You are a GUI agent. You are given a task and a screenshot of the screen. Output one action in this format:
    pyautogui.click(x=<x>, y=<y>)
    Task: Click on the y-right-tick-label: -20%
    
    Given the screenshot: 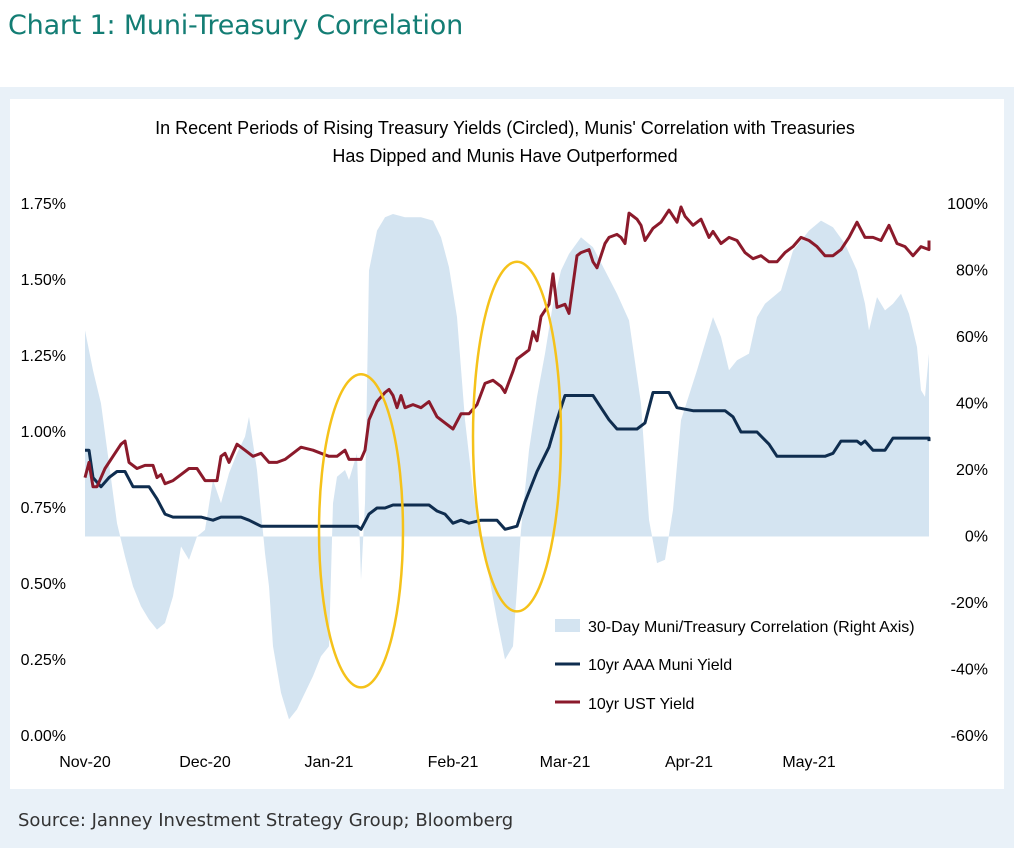 What is the action you would take?
    pyautogui.click(x=969, y=603)
    